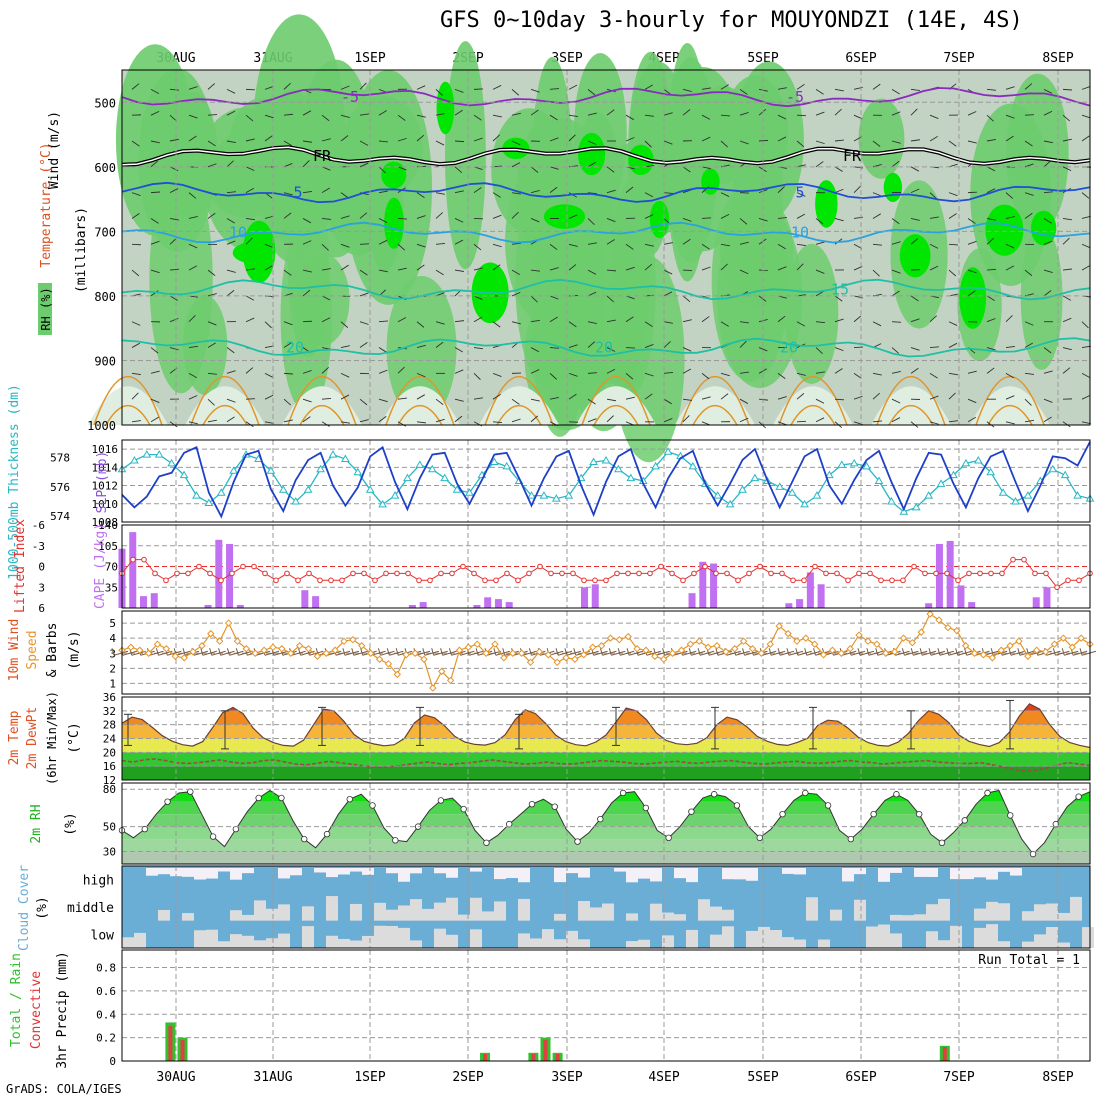 The height and width of the screenshot is (1100, 1100). What do you see at coordinates (445, 108) in the screenshot?
I see `rh-saturated-area` at bounding box center [445, 108].